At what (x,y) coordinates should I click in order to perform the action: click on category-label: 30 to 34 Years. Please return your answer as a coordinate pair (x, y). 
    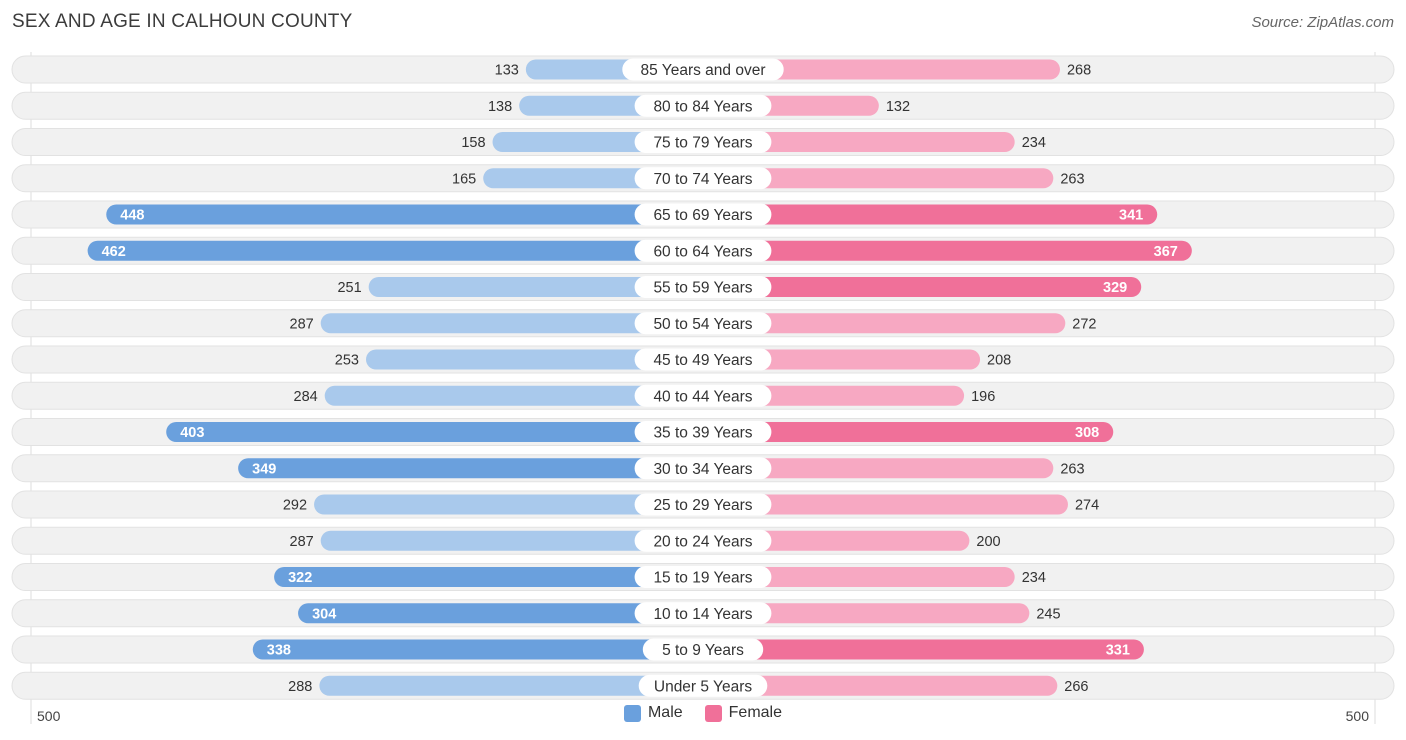
    Looking at the image, I should click on (702, 469).